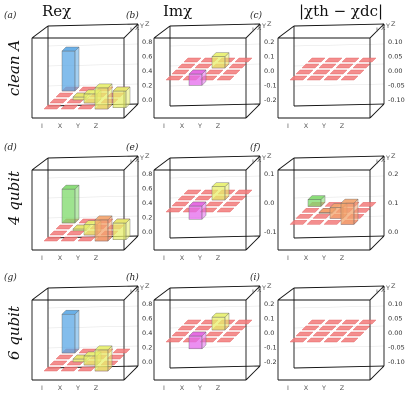  Describe the element at coordinates (341, 11) in the screenshot. I see `column-title-diff: |χth − χdc|` at that location.